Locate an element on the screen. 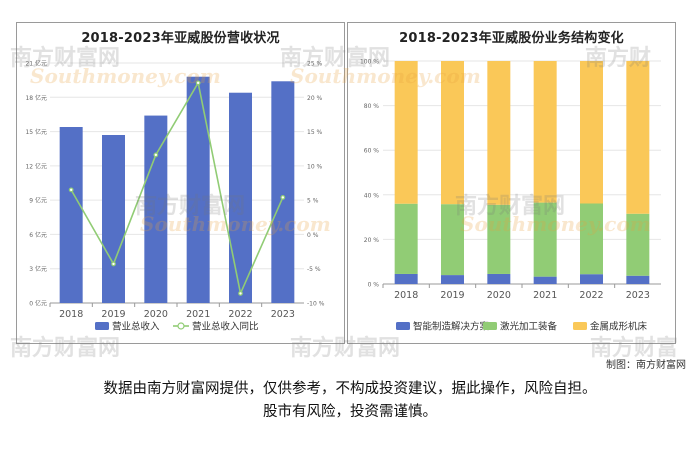  y-right-tick-label: 20 % is located at coordinates (315, 98).